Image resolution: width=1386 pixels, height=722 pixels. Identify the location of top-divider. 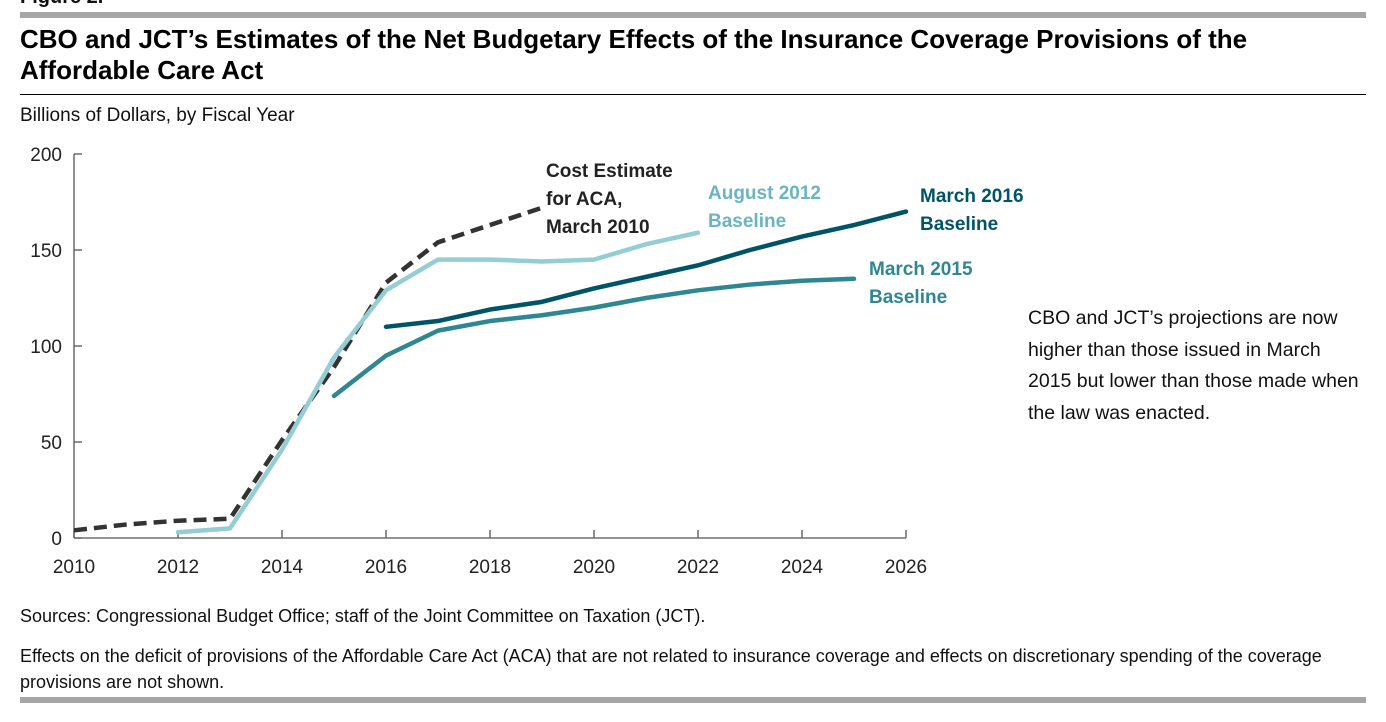
(693, 15).